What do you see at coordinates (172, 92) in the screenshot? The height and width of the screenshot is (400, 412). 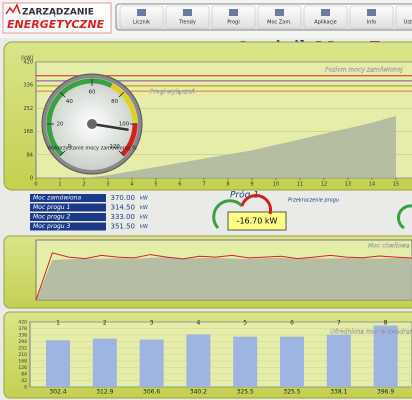 I see `chart-label: Progi wyłączeń` at bounding box center [172, 92].